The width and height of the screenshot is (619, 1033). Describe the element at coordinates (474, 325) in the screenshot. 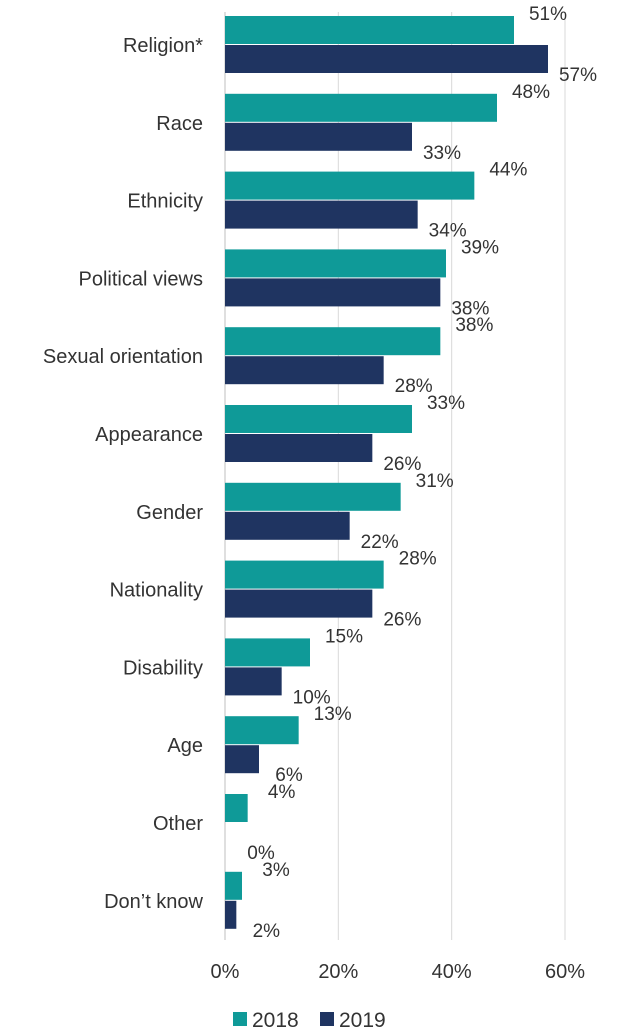

I see `data-label-2018: 38%` at that location.